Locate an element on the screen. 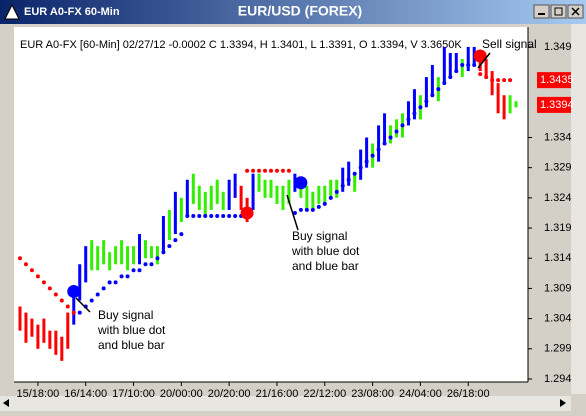 The height and width of the screenshot is (416, 586). y-tick-label: 1.329 is located at coordinates (558, 168).